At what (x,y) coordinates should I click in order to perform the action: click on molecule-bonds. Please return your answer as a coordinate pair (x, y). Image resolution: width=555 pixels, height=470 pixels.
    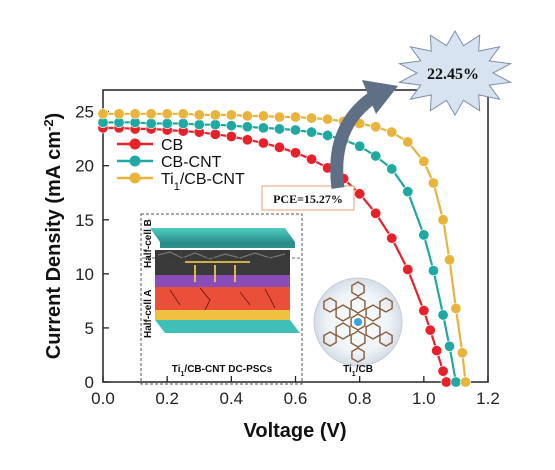
    Looking at the image, I should click on (358, 322).